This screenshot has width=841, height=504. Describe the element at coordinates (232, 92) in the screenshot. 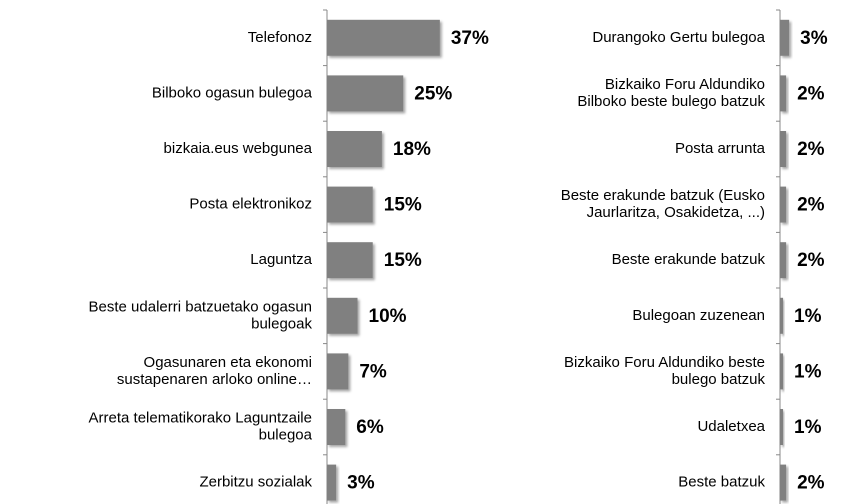

I see `category-label: Bilboko ogasun bulegoa` at that location.